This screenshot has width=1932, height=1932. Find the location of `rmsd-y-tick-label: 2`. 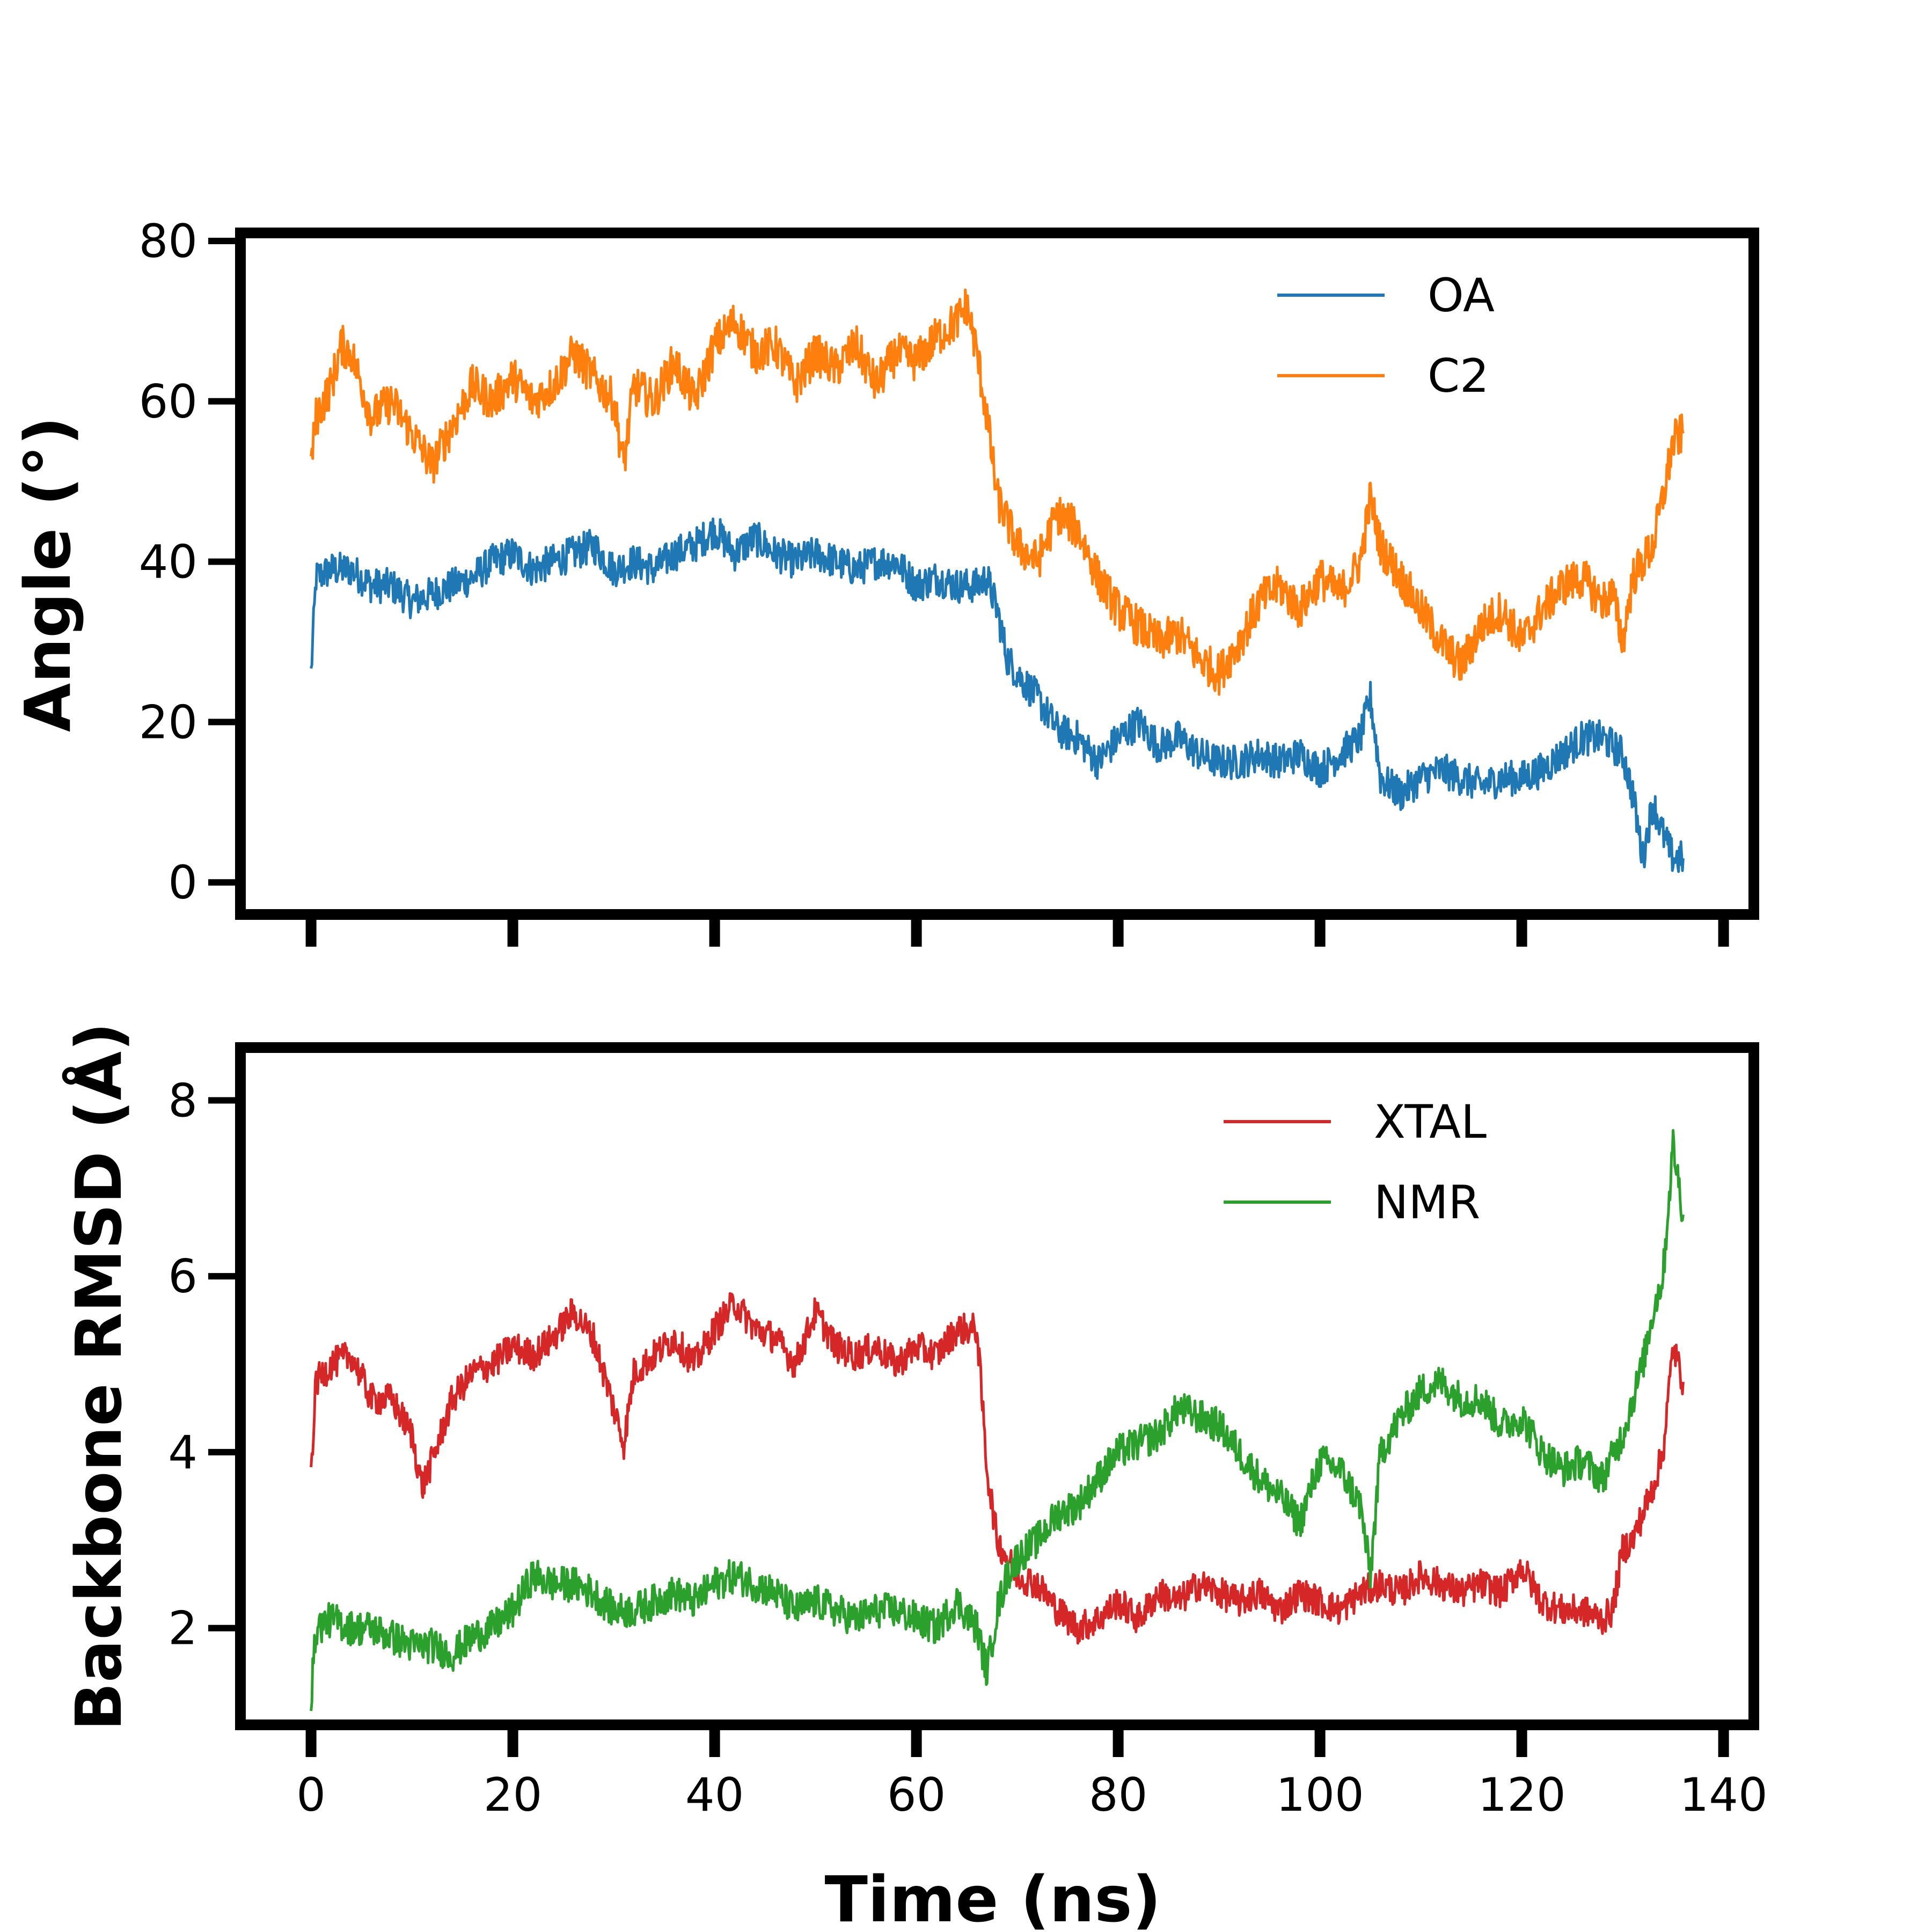

rmsd-y-tick-label: 2 is located at coordinates (182, 1629).